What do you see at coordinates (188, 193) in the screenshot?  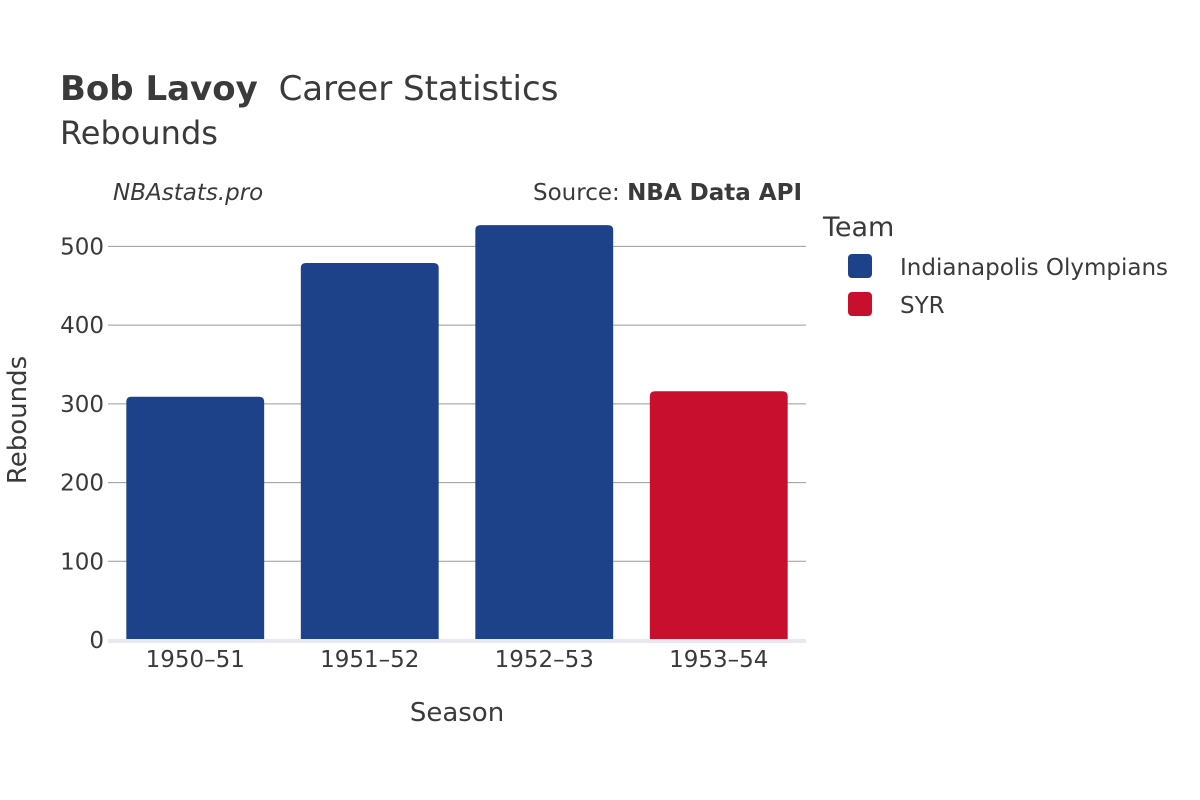 I see `watermark-text: NBAstats.pro` at bounding box center [188, 193].